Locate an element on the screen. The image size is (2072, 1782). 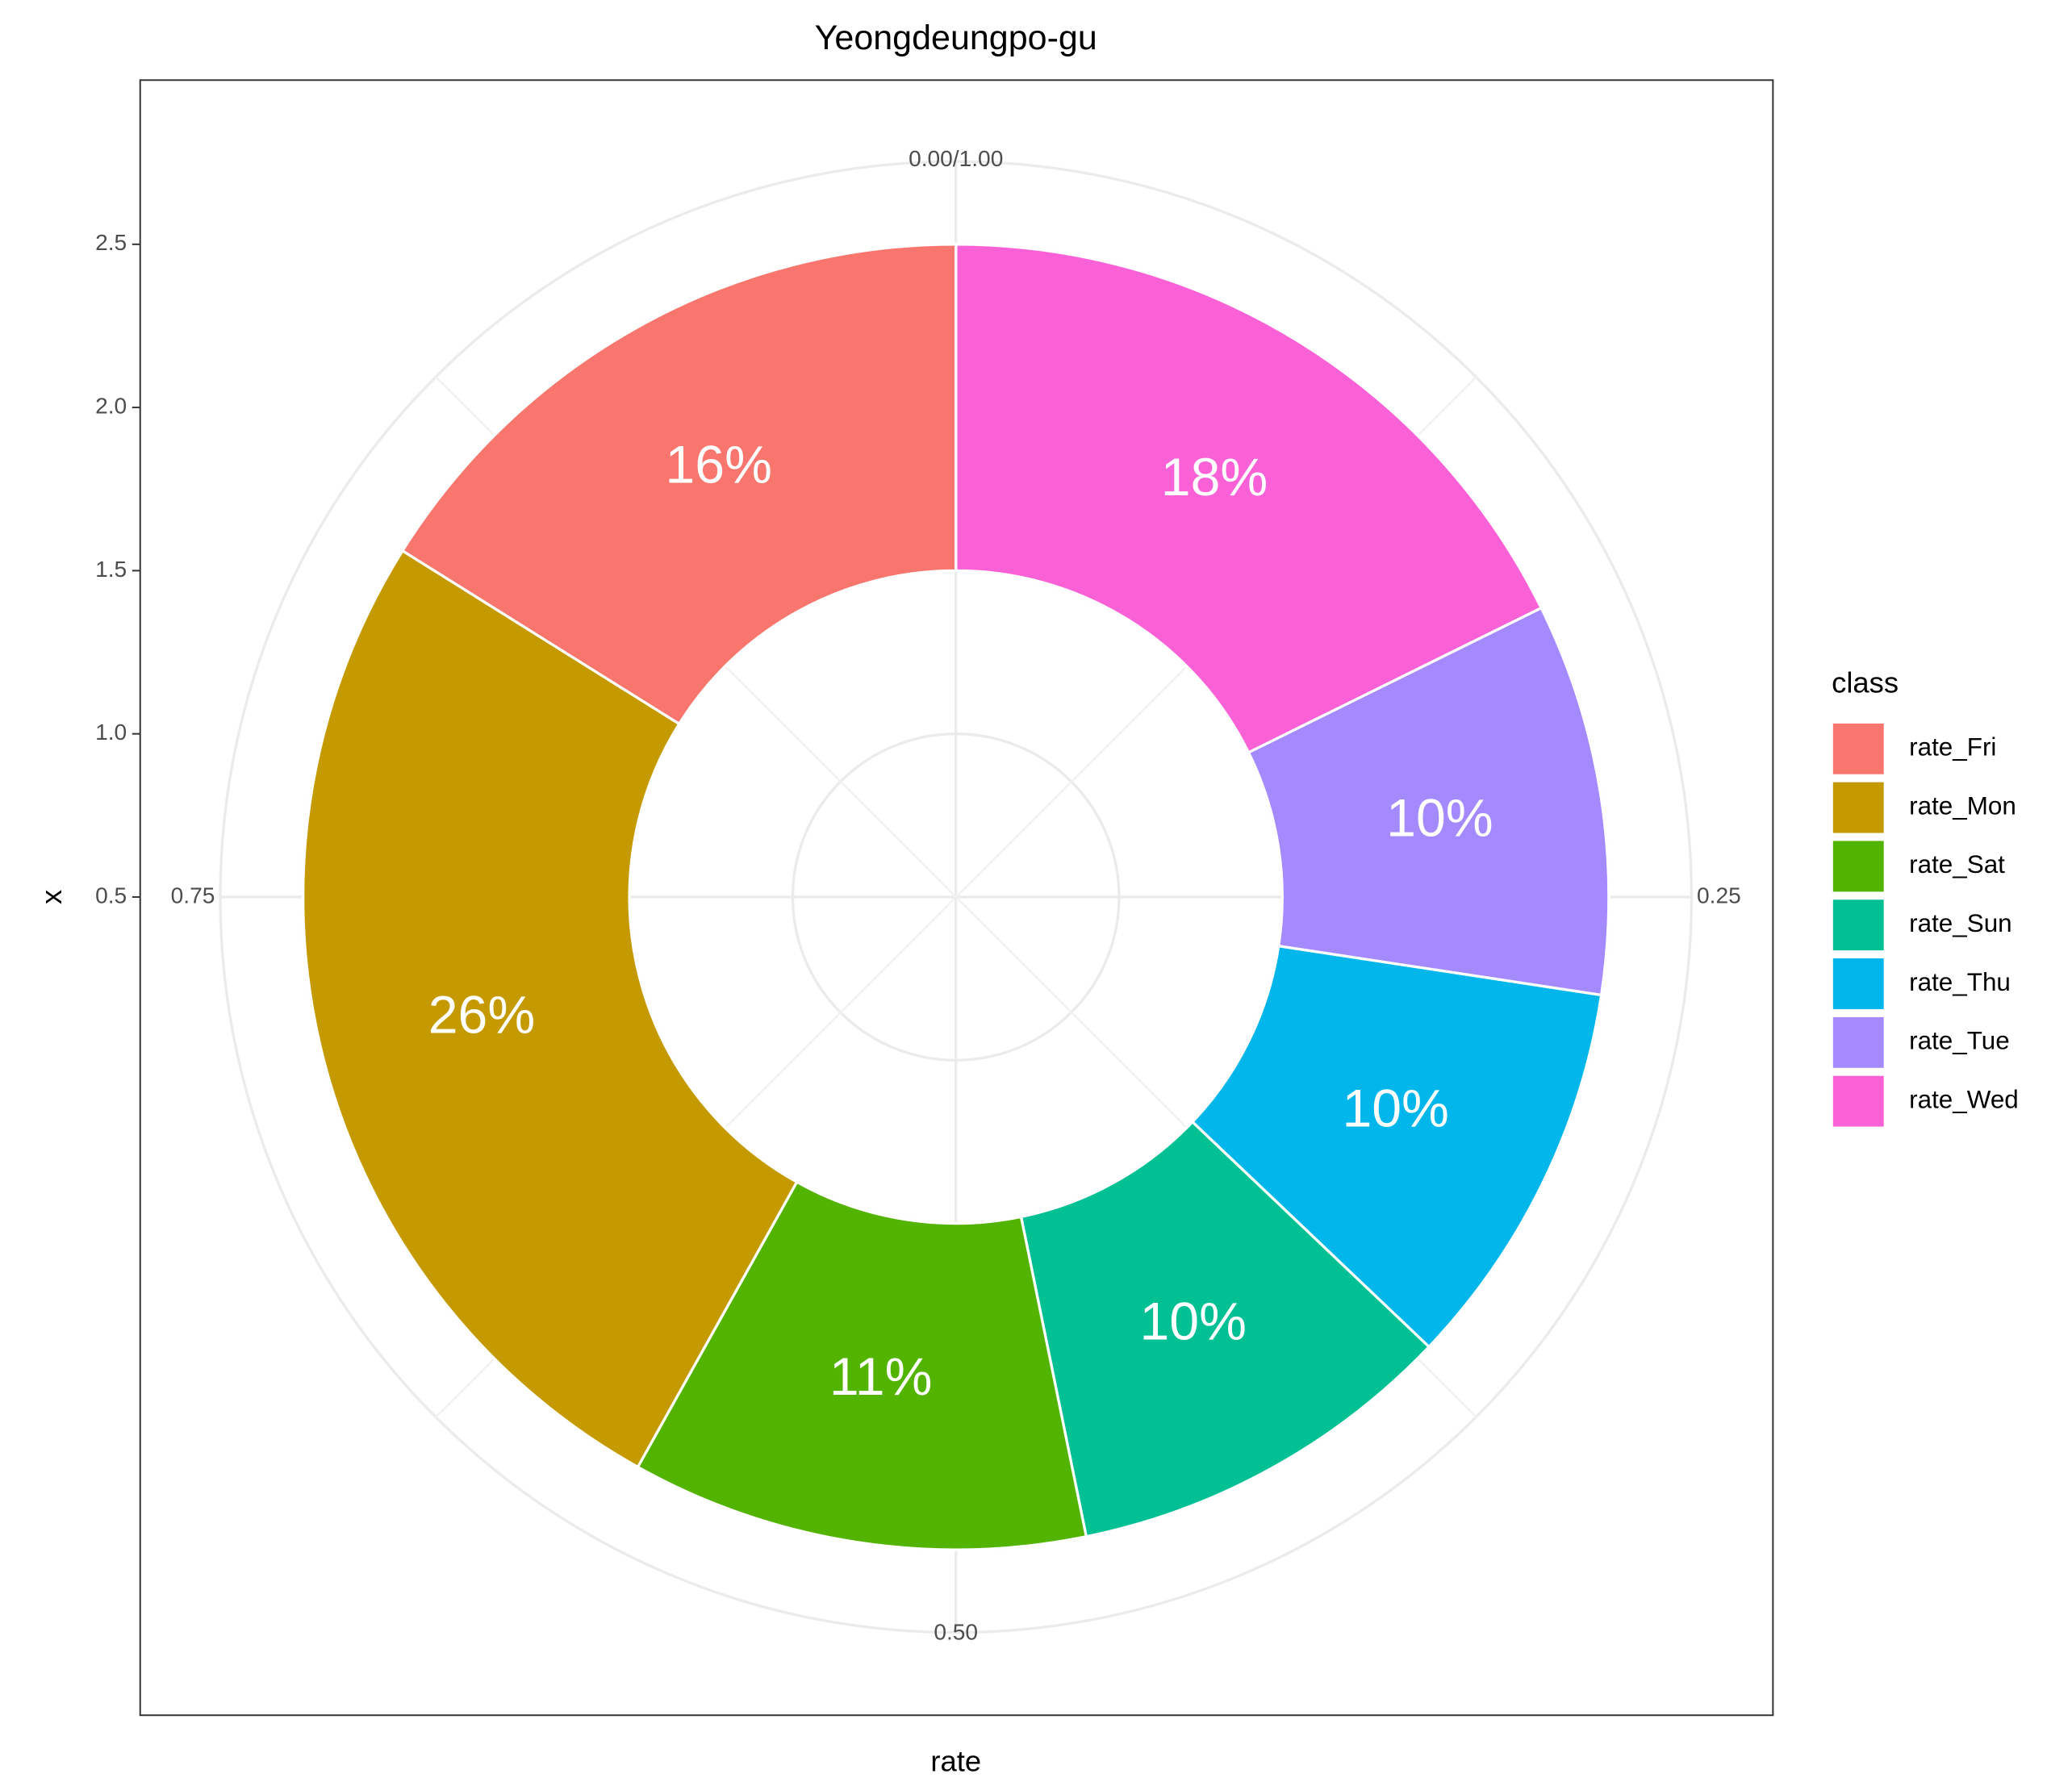
legend-label: rate_Sun is located at coordinates (1960, 923).